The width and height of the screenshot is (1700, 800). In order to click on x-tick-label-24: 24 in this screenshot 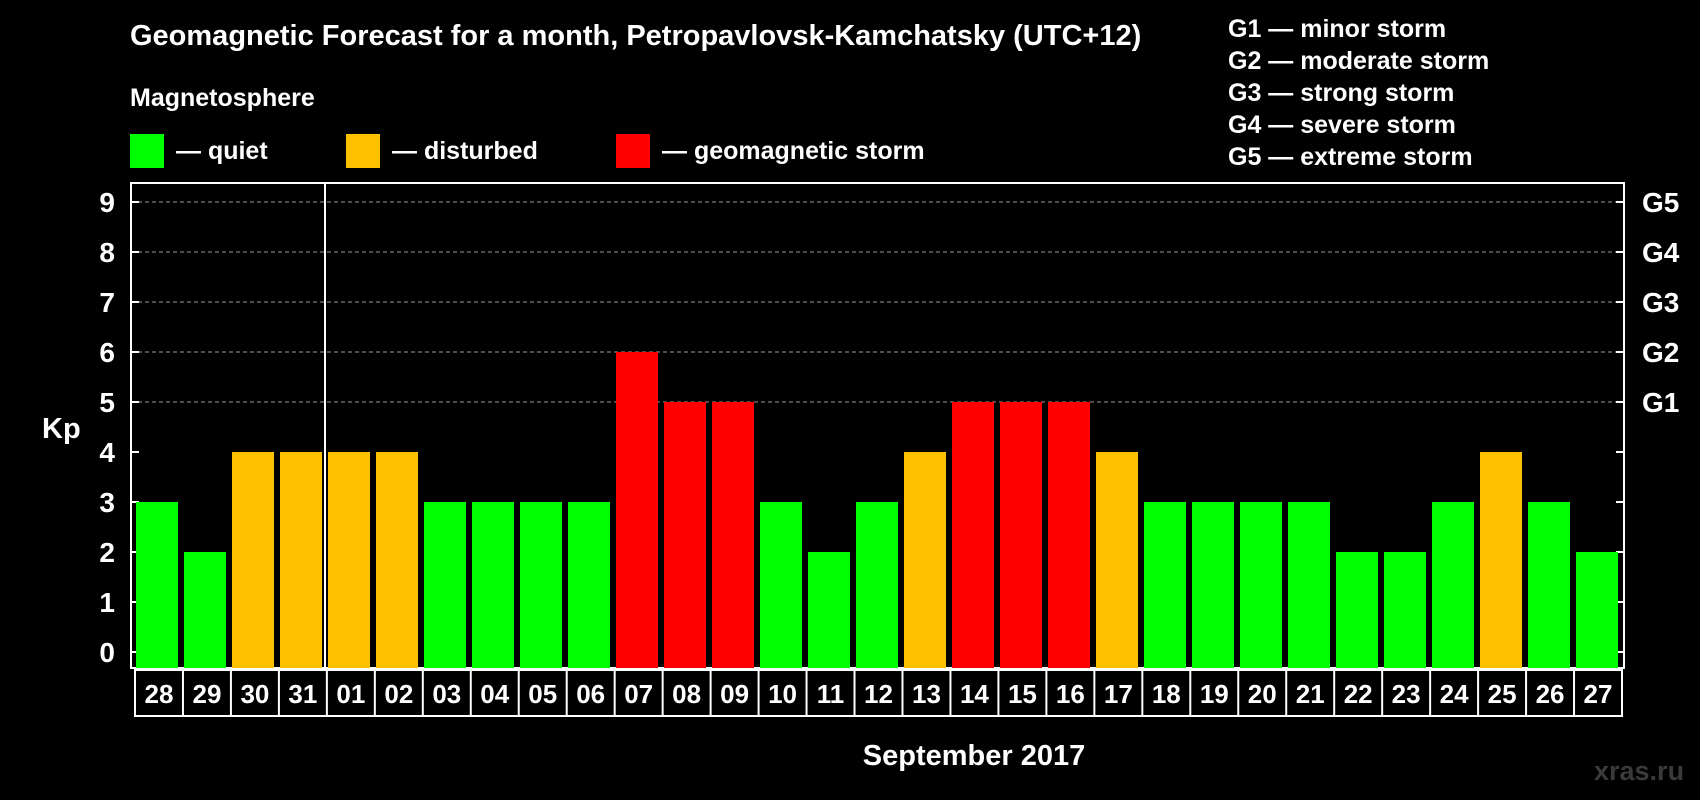, I will do `click(1454, 694)`.